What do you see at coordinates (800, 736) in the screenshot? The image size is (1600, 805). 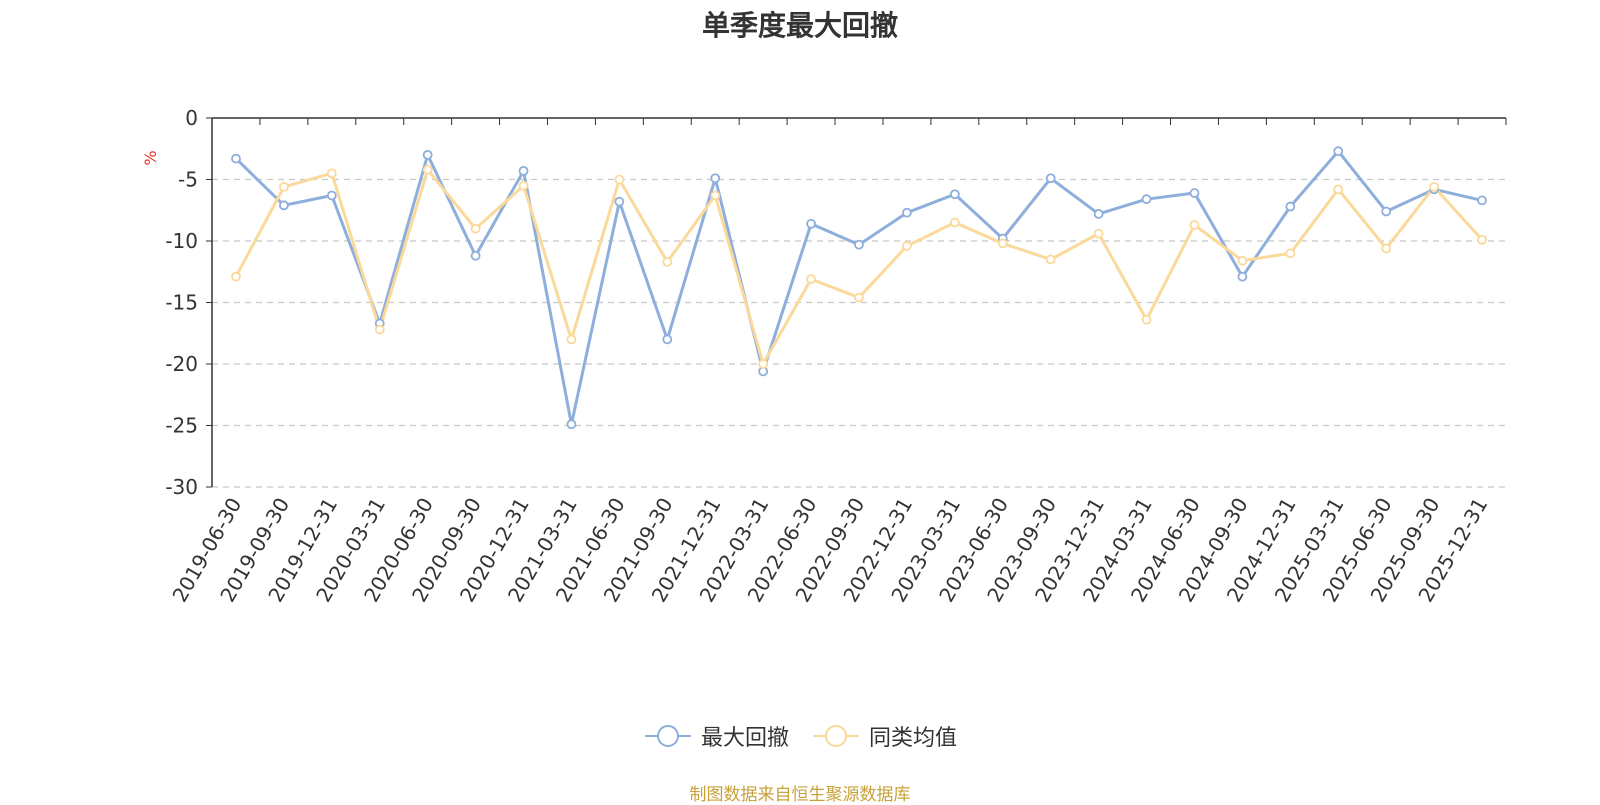 I see `legend: 最大回撤 同类均值` at bounding box center [800, 736].